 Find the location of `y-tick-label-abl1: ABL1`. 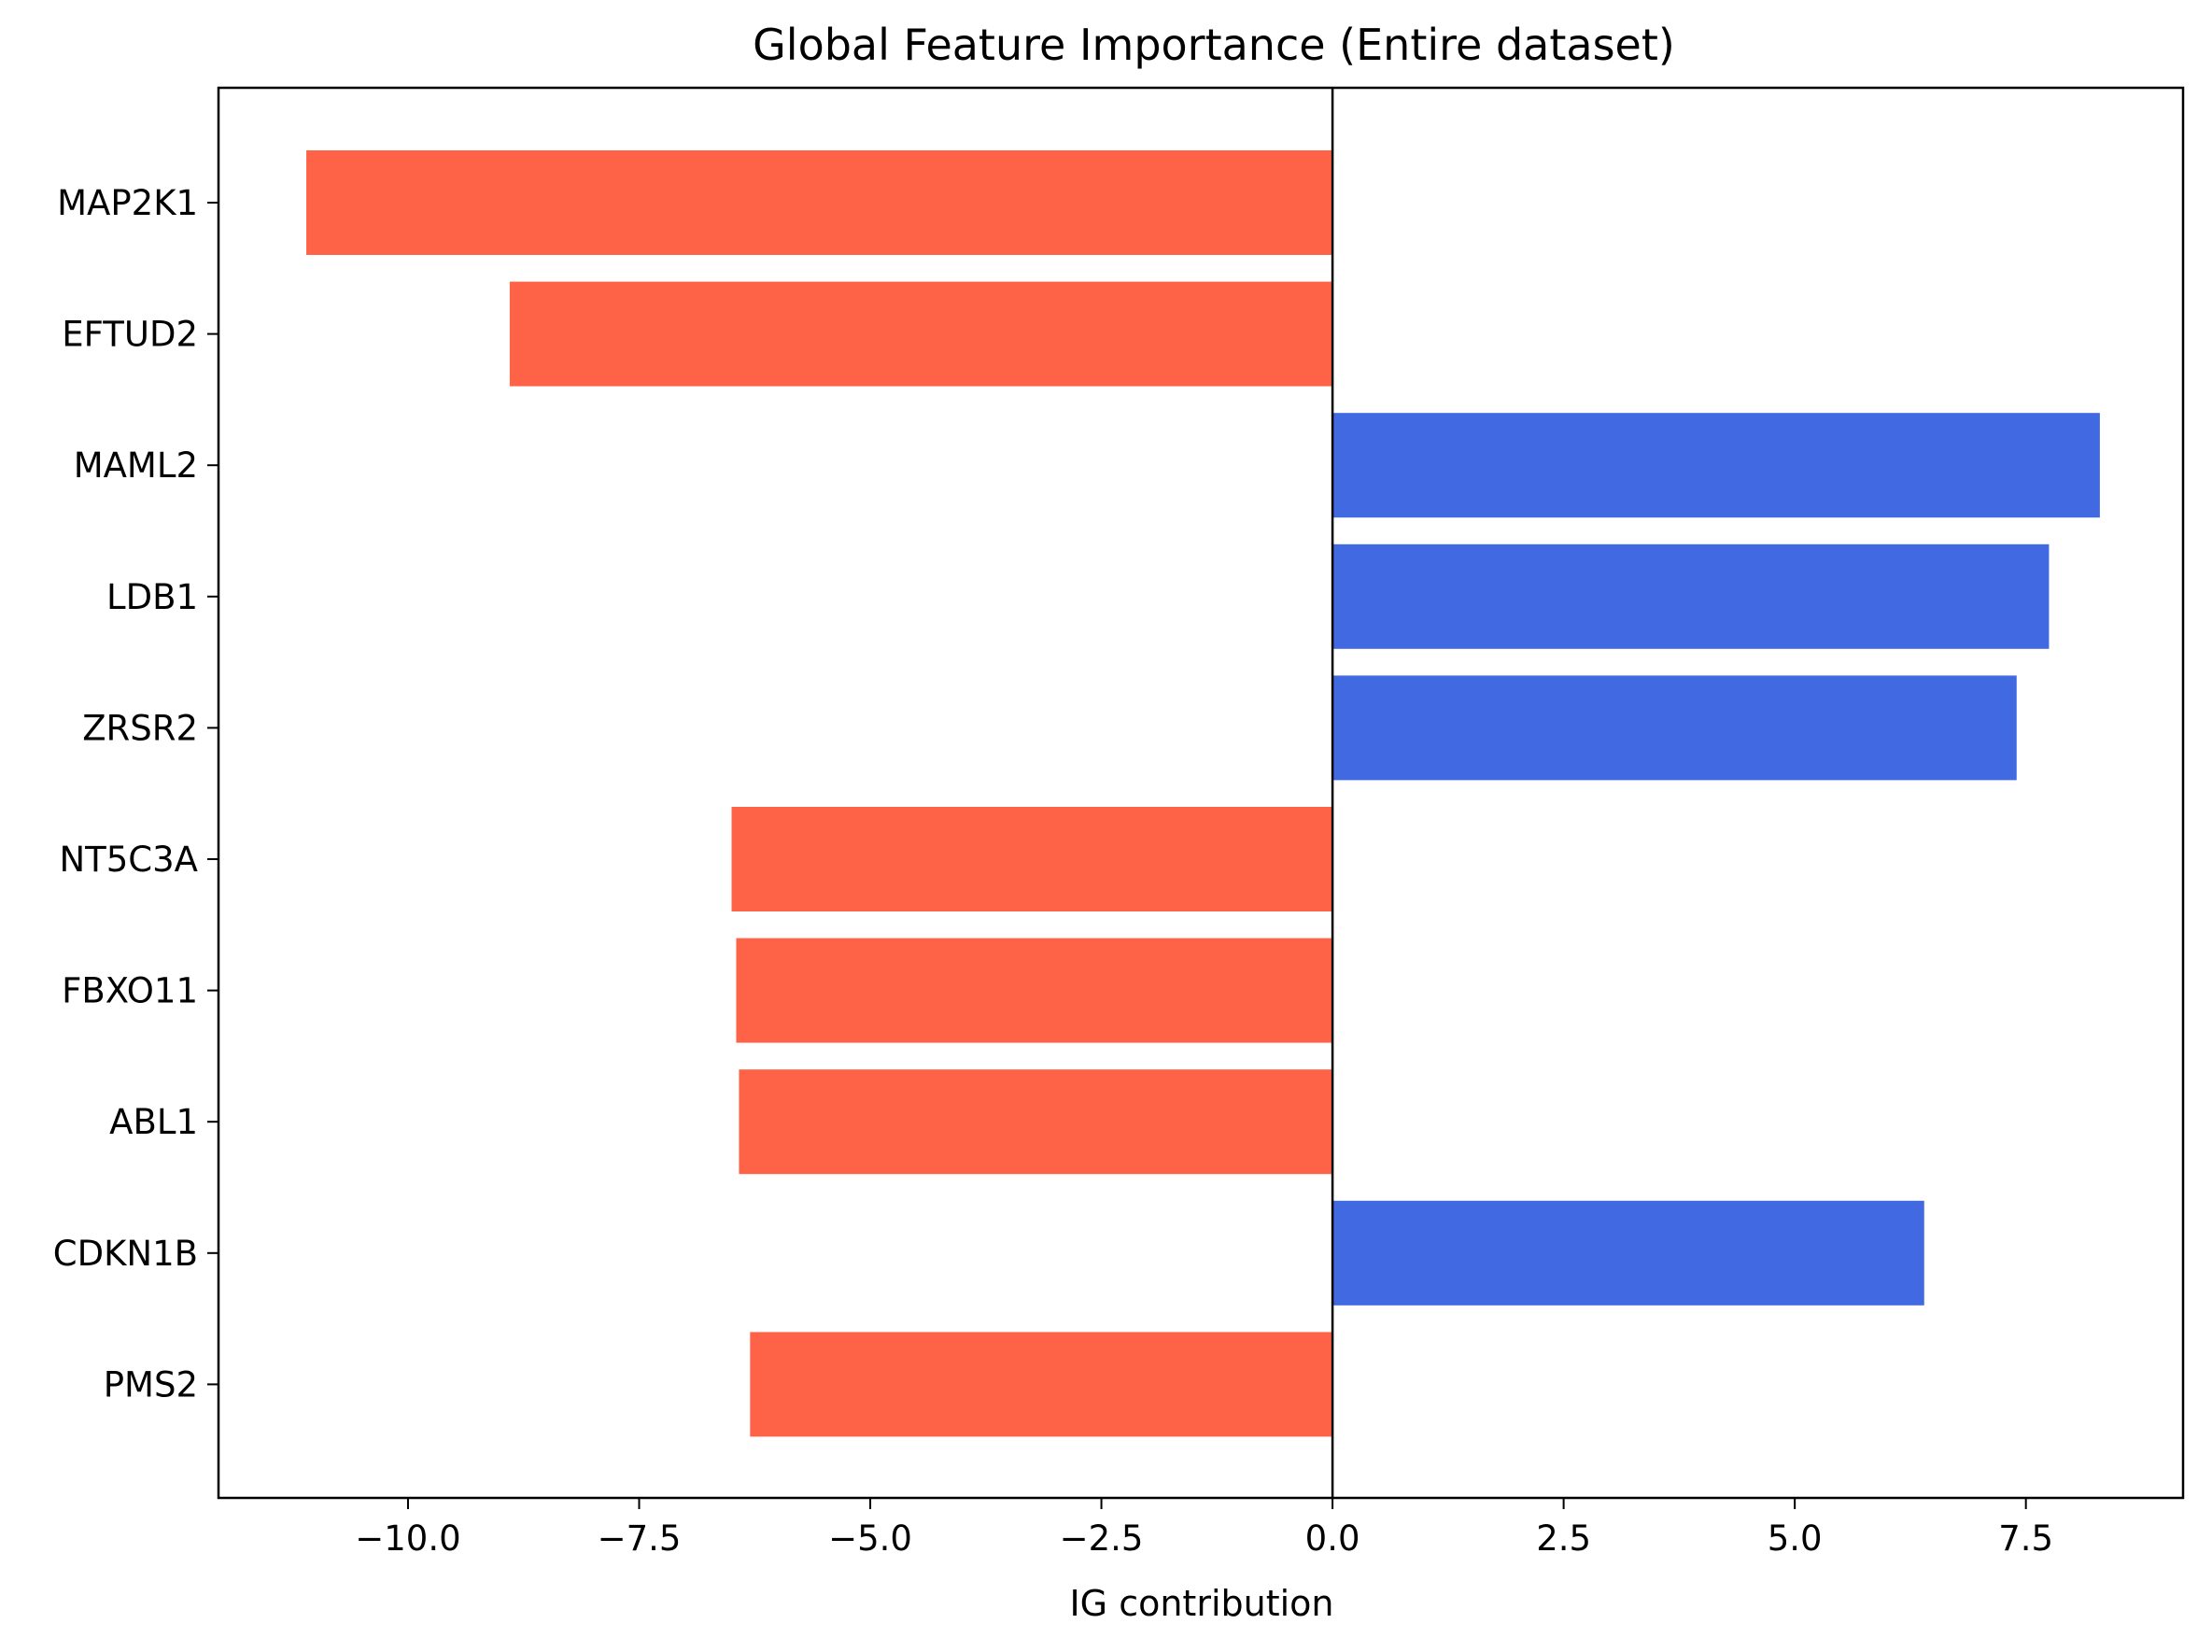

y-tick-label-abl1: ABL1 is located at coordinates (153, 1122).